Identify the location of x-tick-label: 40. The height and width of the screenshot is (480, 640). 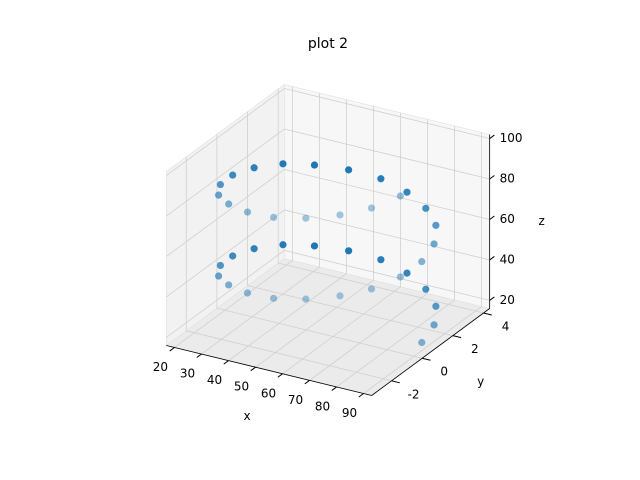
(214, 380).